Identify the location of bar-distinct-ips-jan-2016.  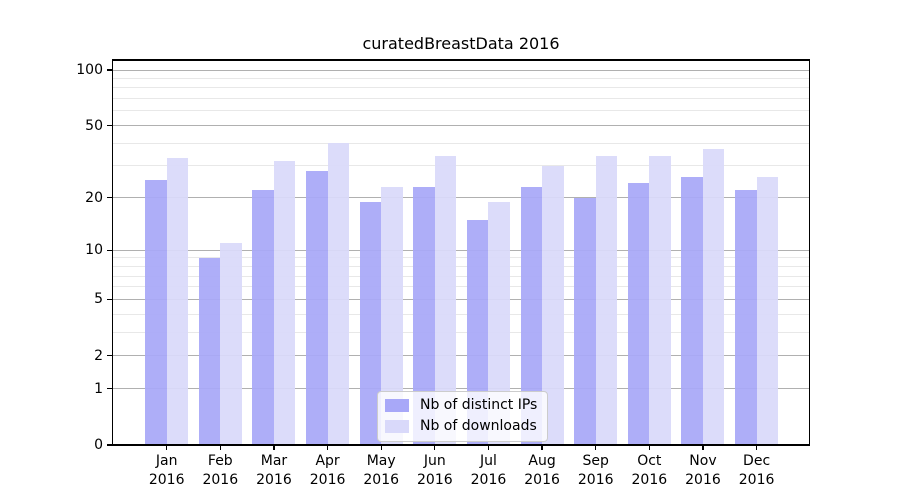
(156, 312).